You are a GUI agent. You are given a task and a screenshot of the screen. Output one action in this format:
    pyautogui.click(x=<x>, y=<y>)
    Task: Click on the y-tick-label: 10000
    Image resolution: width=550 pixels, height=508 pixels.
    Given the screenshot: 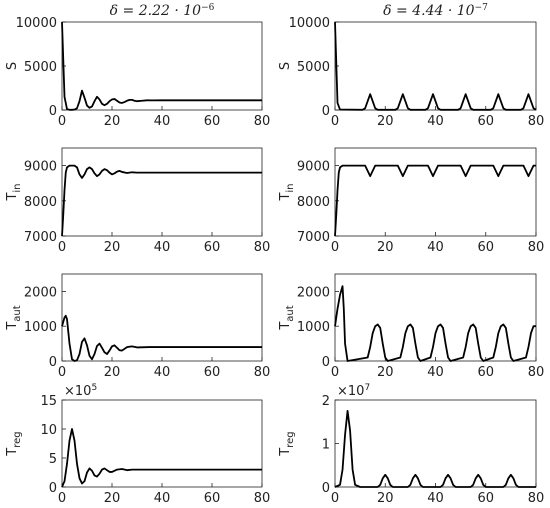 What is the action you would take?
    pyautogui.click(x=36, y=23)
    